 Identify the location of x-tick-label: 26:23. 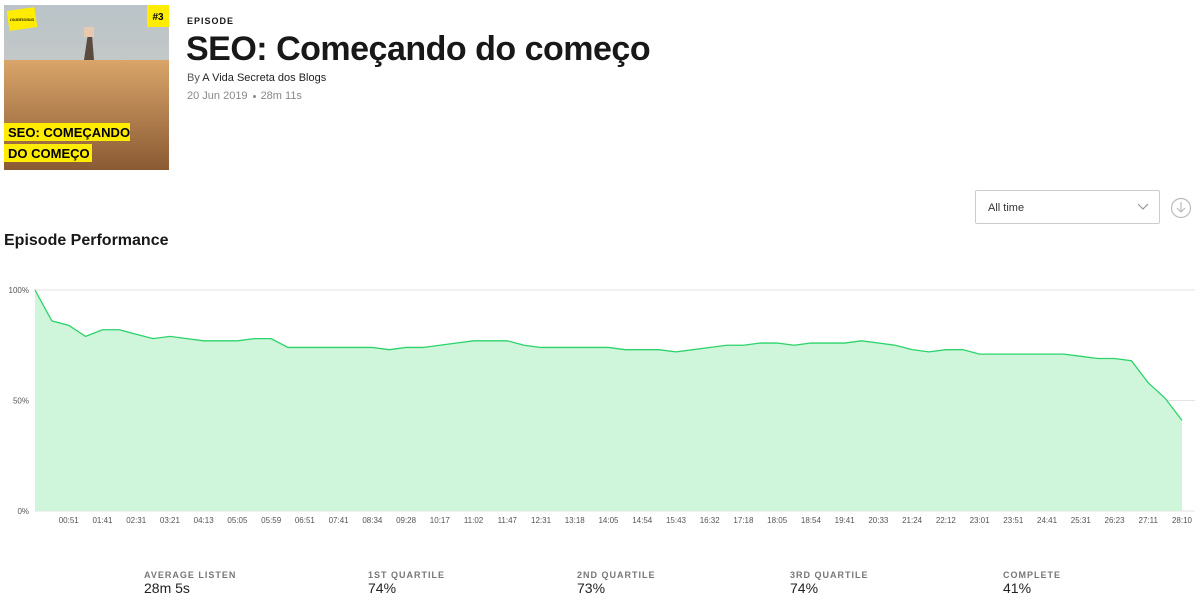
(1115, 520).